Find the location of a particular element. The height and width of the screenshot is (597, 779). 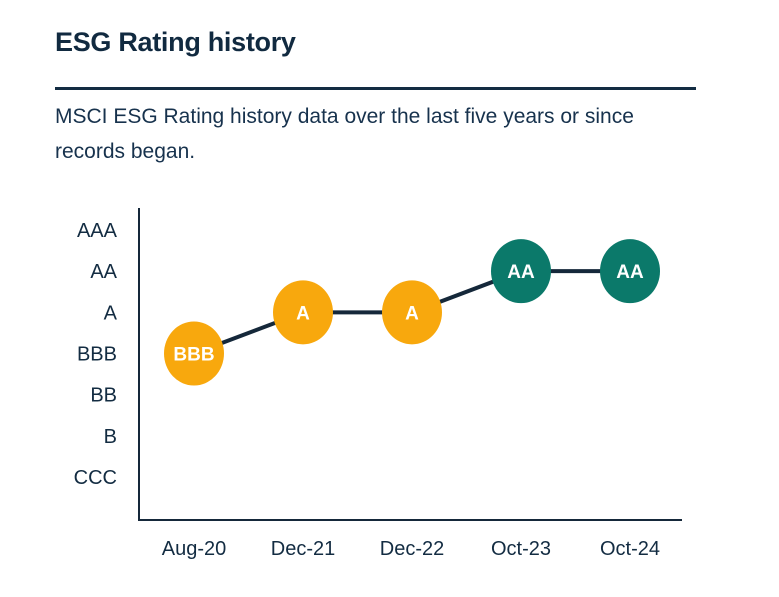

rating-point-label-aug-20: BBB is located at coordinates (193, 355).